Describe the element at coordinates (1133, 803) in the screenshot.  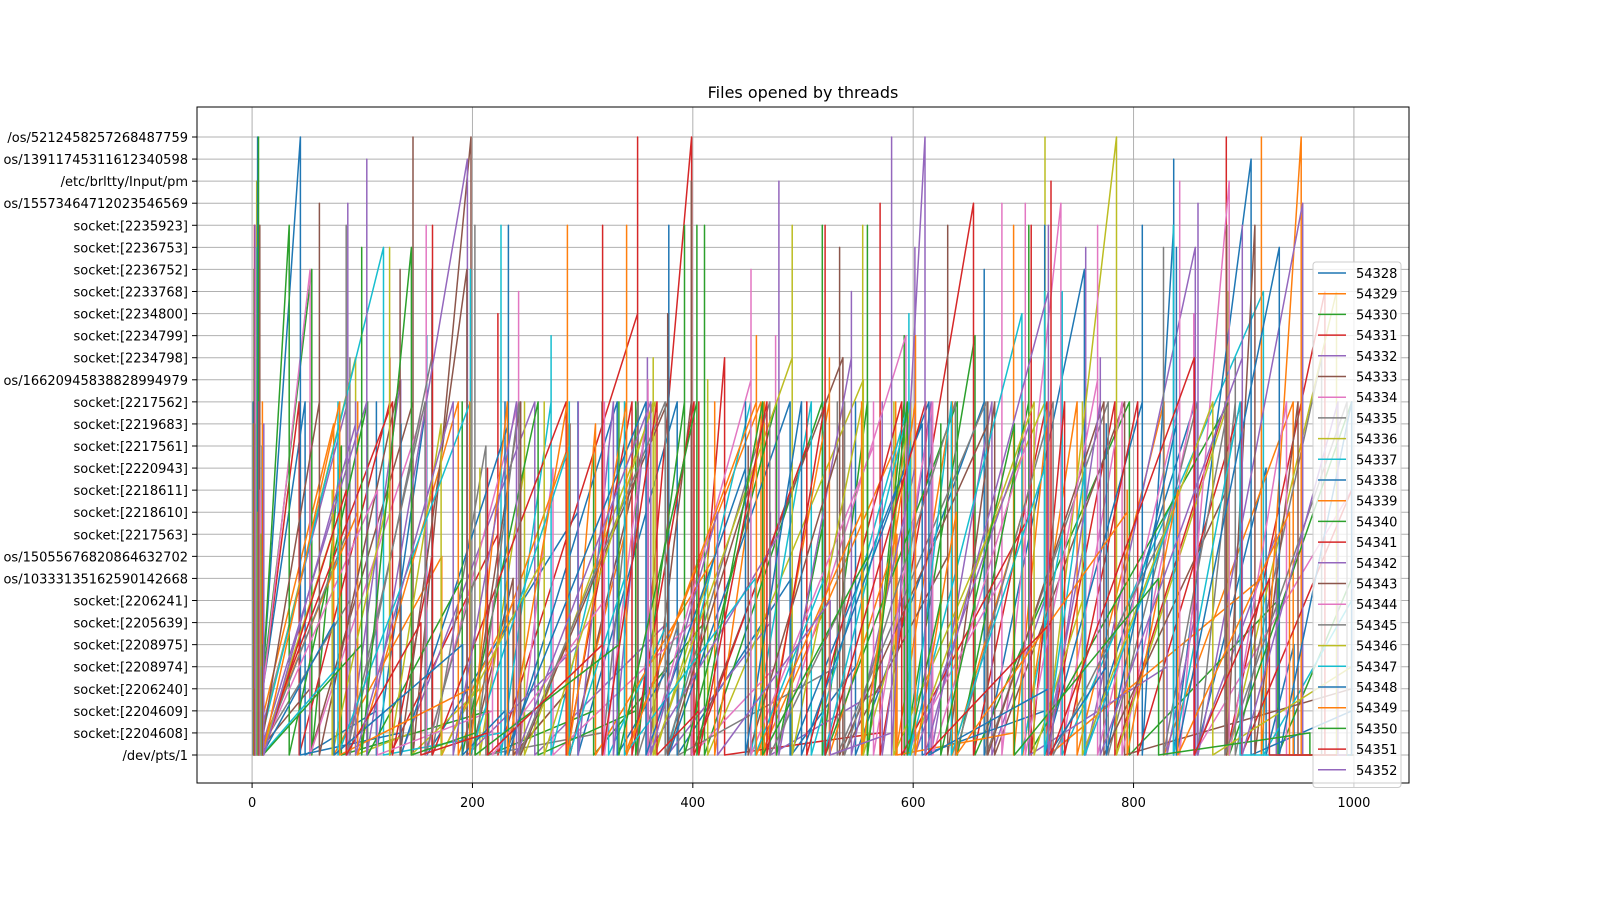
I see `x-tick-label: 800` at that location.